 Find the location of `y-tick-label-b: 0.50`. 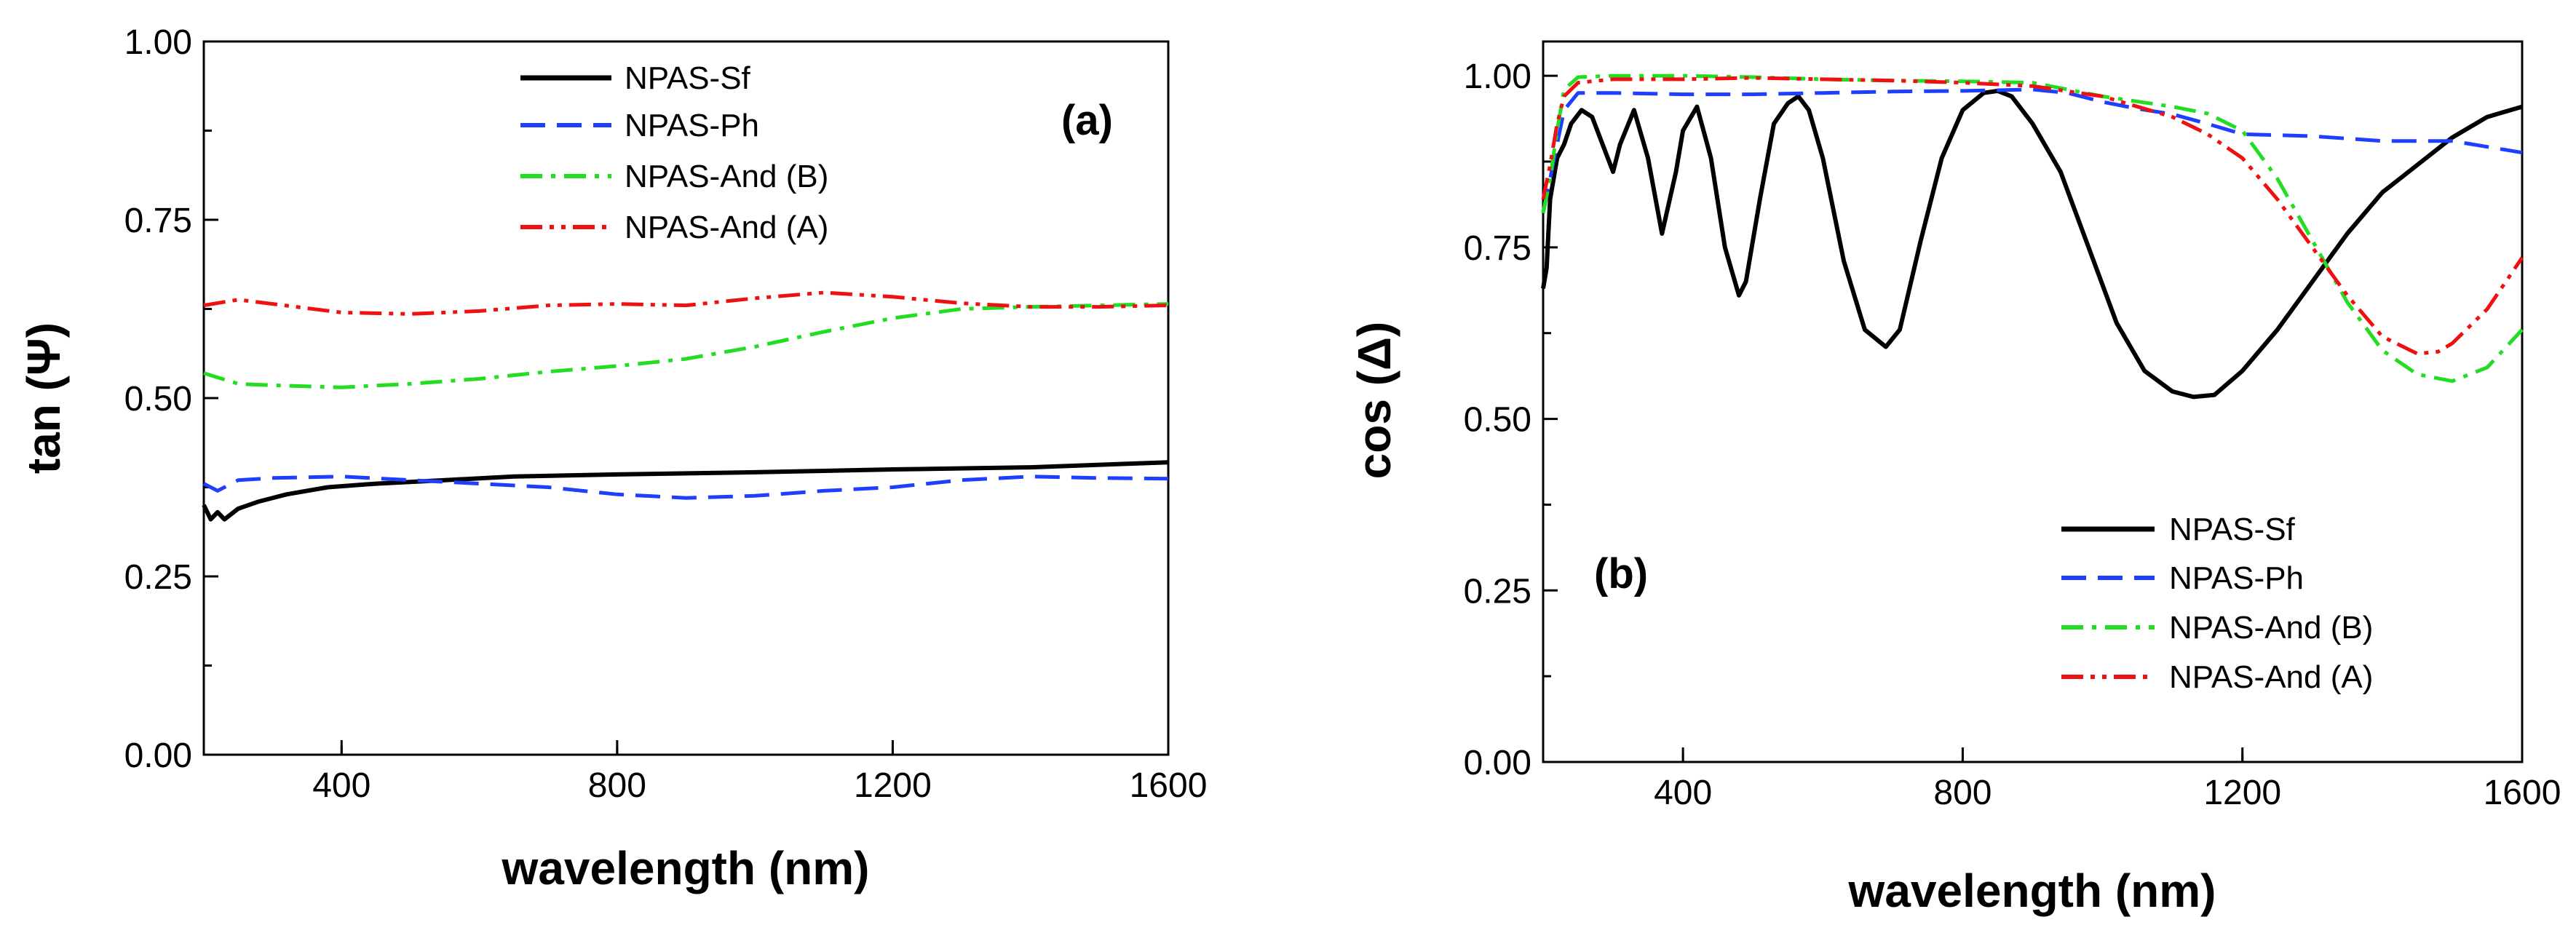

y-tick-label-b: 0.50 is located at coordinates (1497, 421).